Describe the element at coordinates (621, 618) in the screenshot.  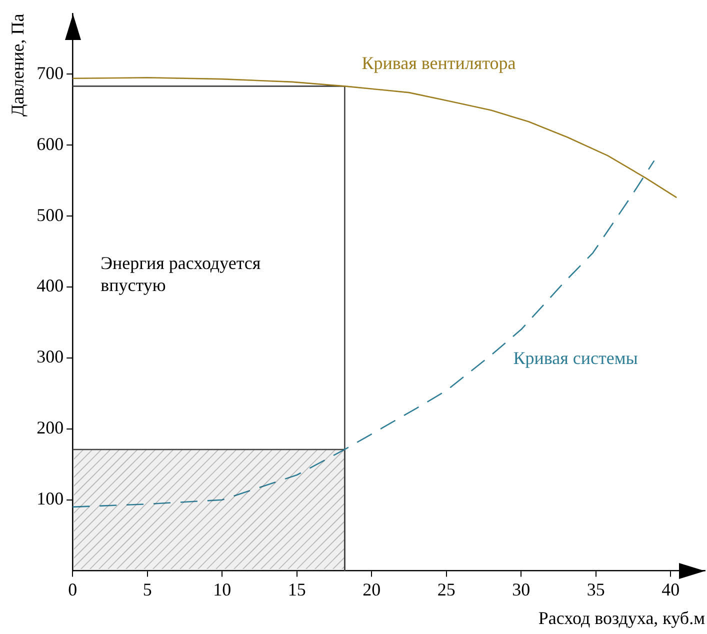
I see `x-axis-title: Расход воздуха, куб.м` at that location.